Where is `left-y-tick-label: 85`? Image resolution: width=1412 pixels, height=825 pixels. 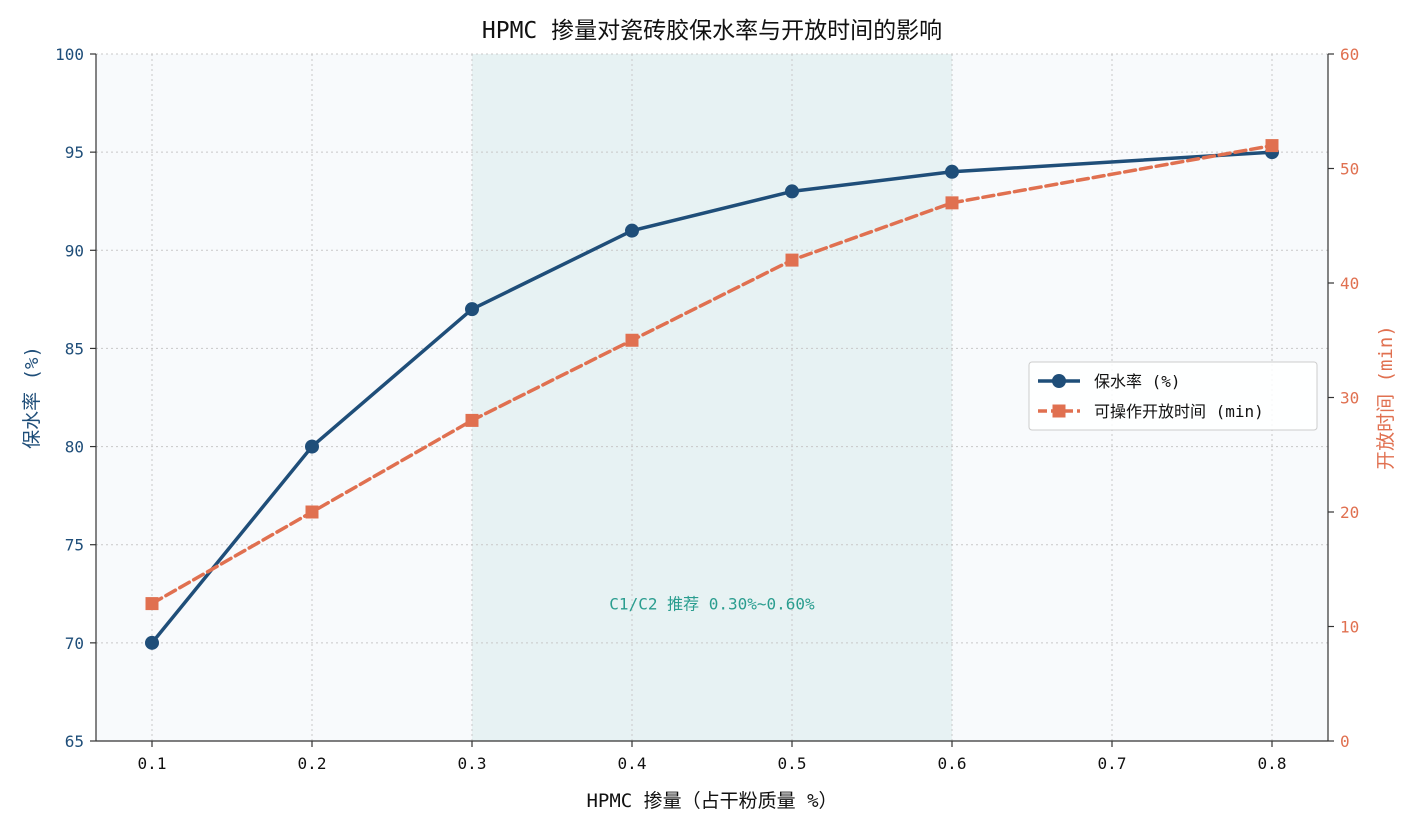
left-y-tick-label: 85 is located at coordinates (74, 348).